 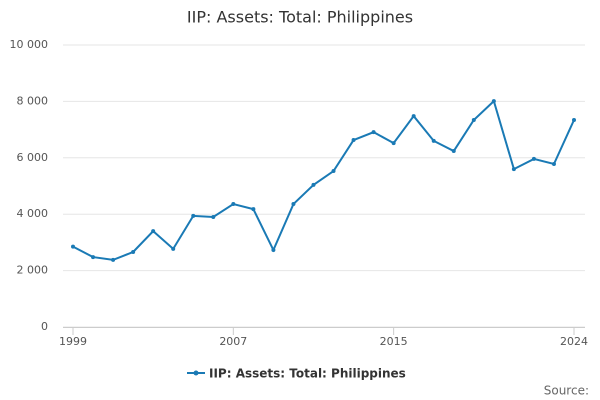 I want to click on x-tick-label: 2007, so click(x=233, y=341).